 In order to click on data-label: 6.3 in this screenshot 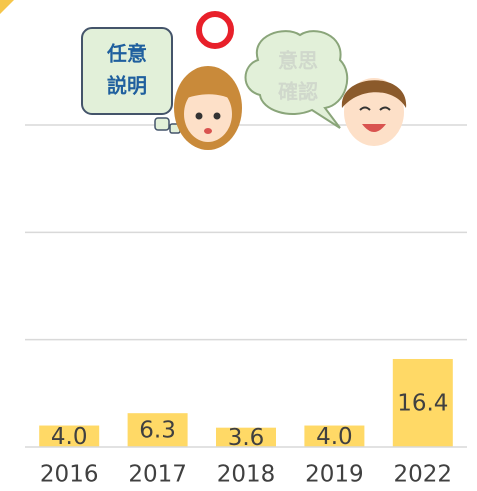, I will do `click(157, 431)`.